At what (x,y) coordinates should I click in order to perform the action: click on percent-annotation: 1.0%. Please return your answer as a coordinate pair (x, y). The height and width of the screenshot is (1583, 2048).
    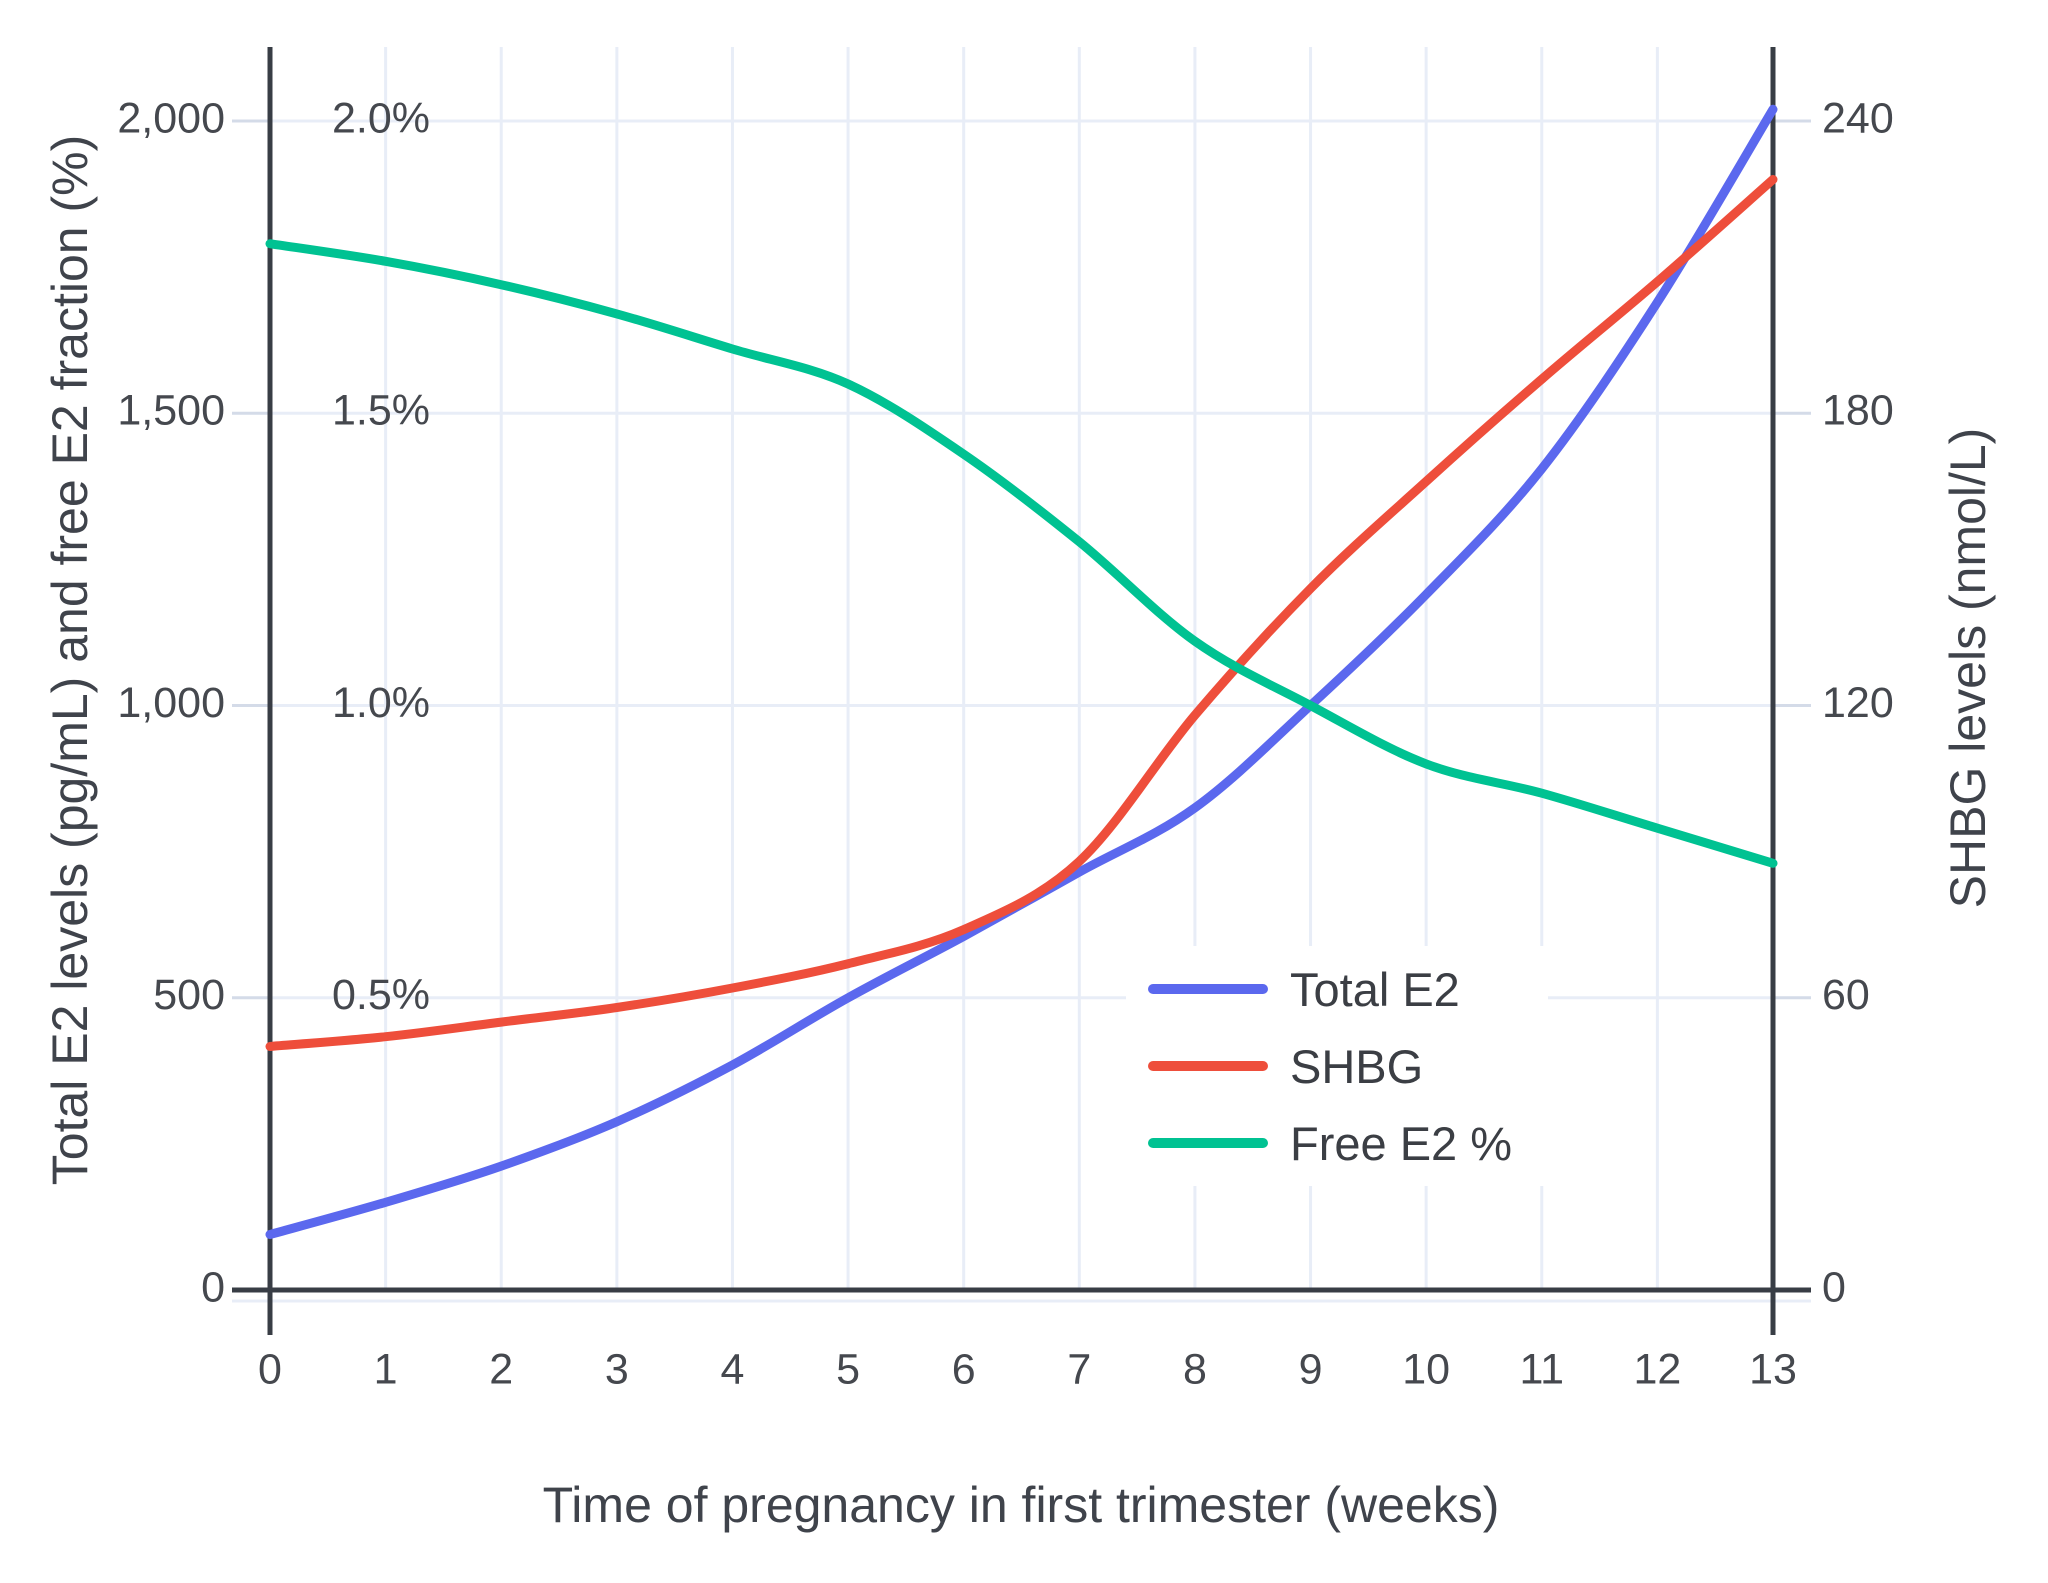
    Looking at the image, I should click on (381, 703).